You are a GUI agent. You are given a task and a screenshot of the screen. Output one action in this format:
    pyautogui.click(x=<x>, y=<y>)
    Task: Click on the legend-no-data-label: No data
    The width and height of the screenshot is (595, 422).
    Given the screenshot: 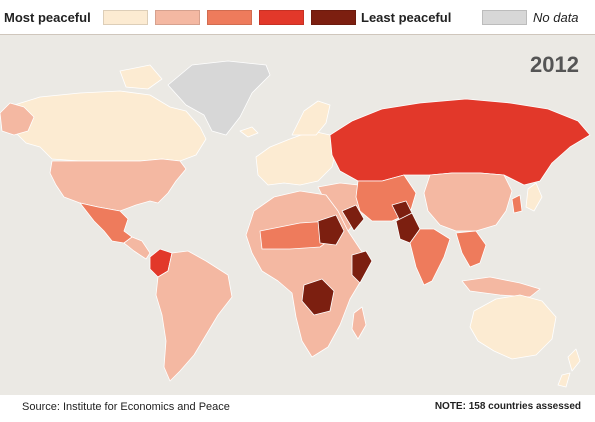 What is the action you would take?
    pyautogui.click(x=556, y=17)
    